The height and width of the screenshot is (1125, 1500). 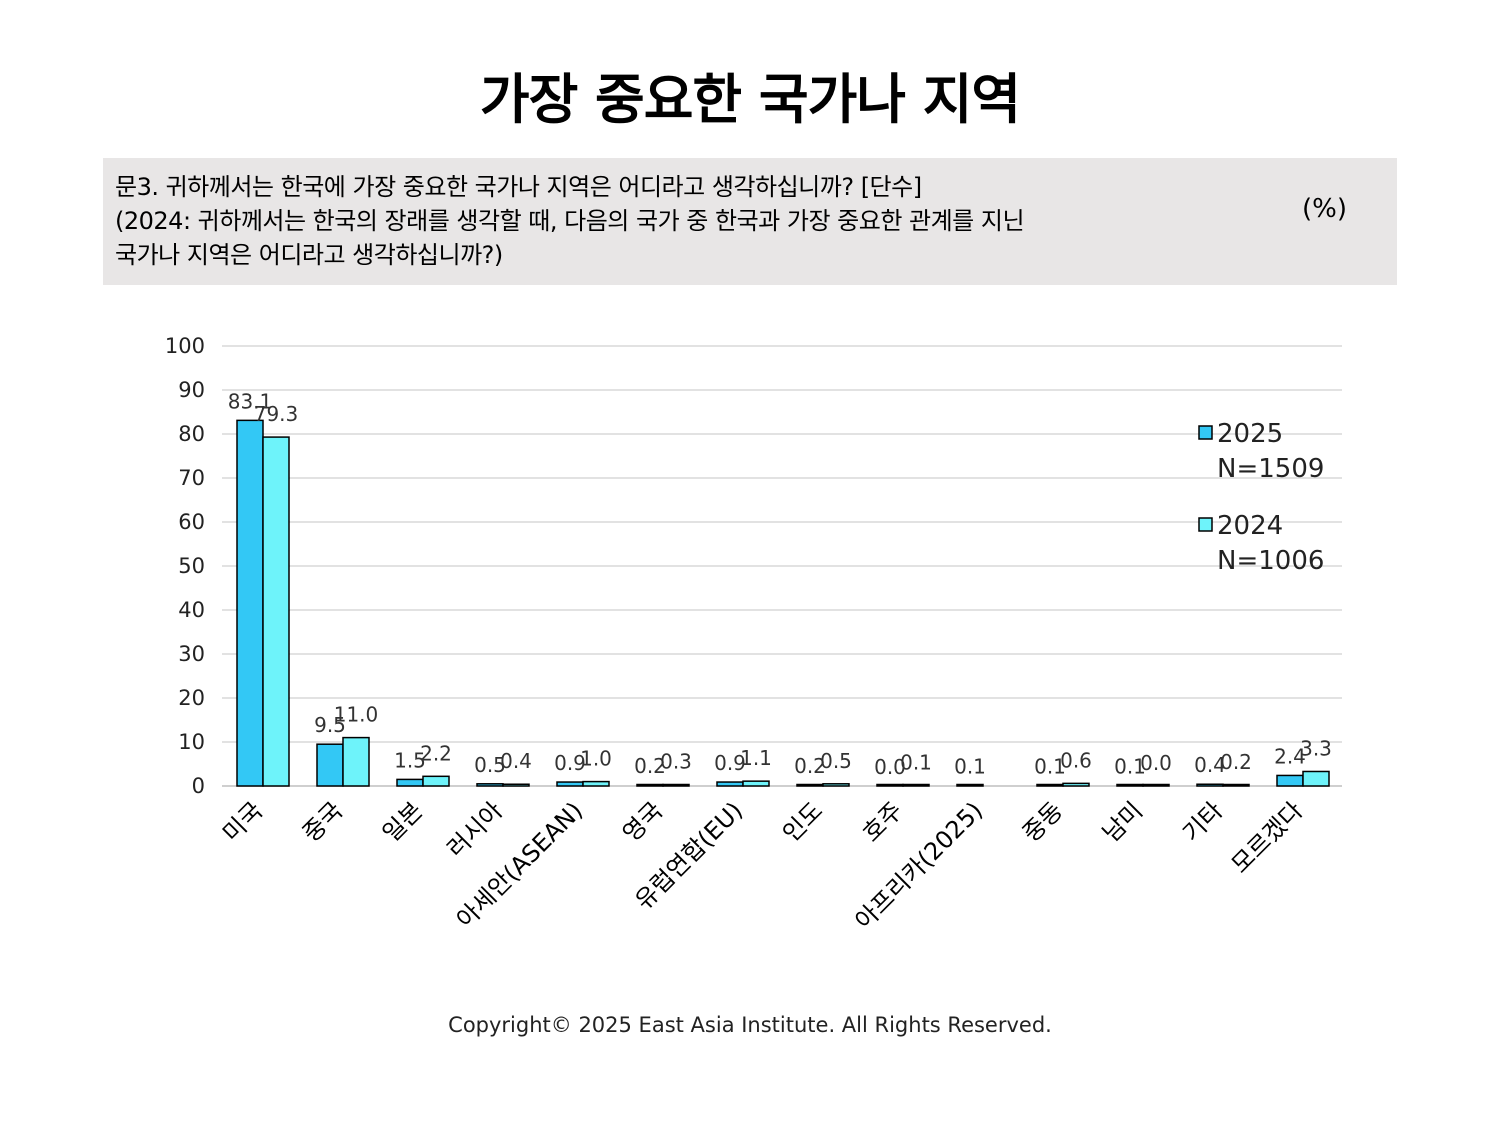 I want to click on legend-label: 2025, so click(x=1250, y=434).